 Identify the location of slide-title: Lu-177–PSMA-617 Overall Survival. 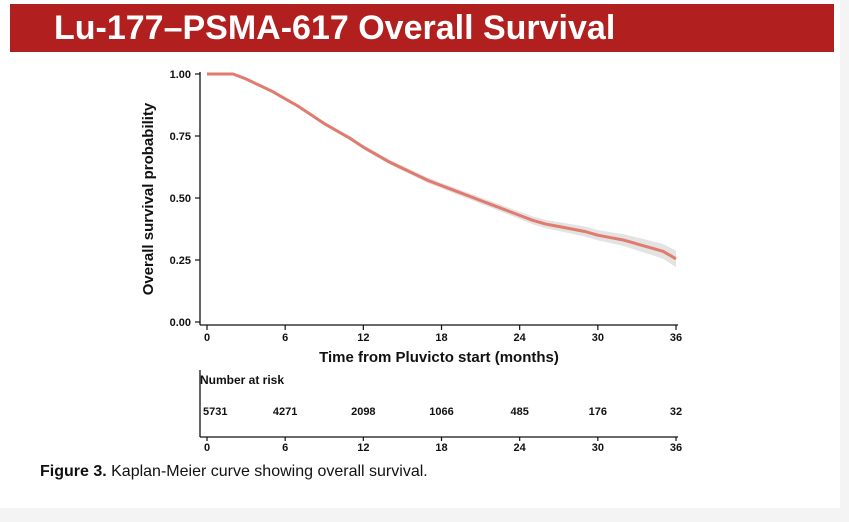
(335, 28).